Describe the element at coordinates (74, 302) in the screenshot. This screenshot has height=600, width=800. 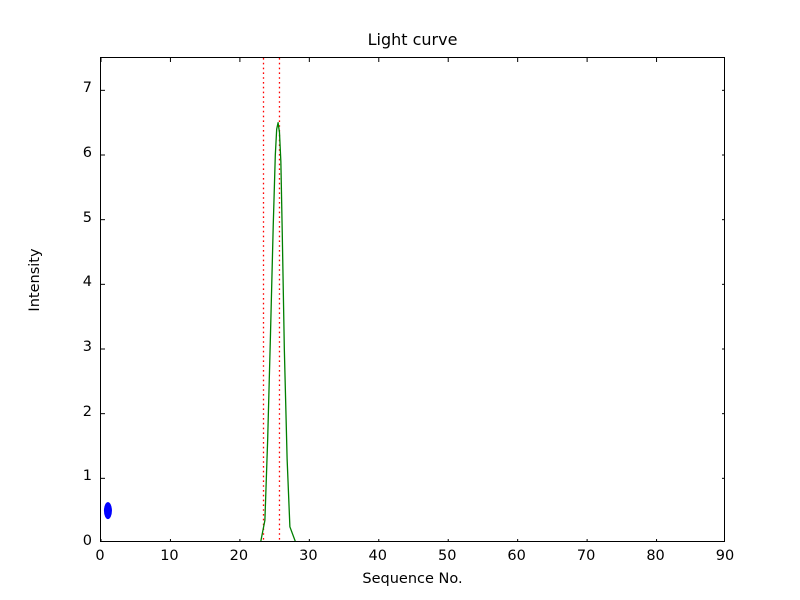
I see `y-tick-label-group: 0 1 2 3 4 5 6 7` at that location.